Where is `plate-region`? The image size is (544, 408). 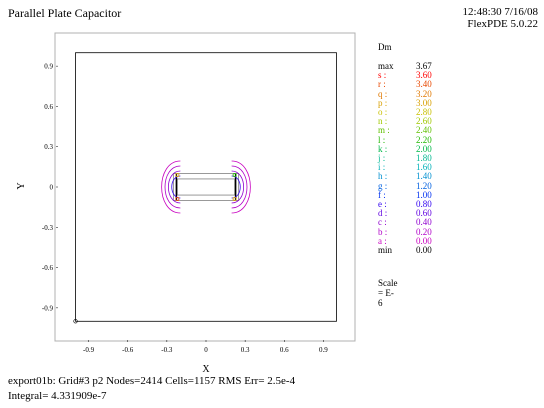
plate-region is located at coordinates (206, 187).